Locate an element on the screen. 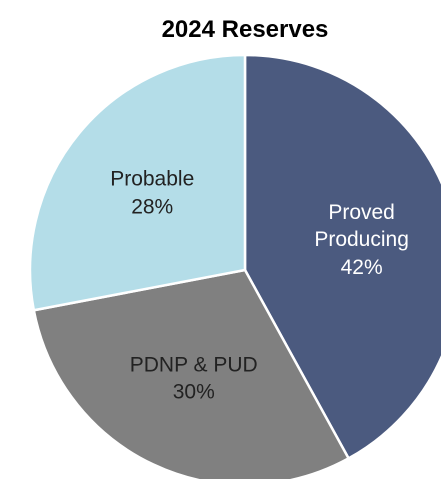  value-label: 42% is located at coordinates (361, 267).